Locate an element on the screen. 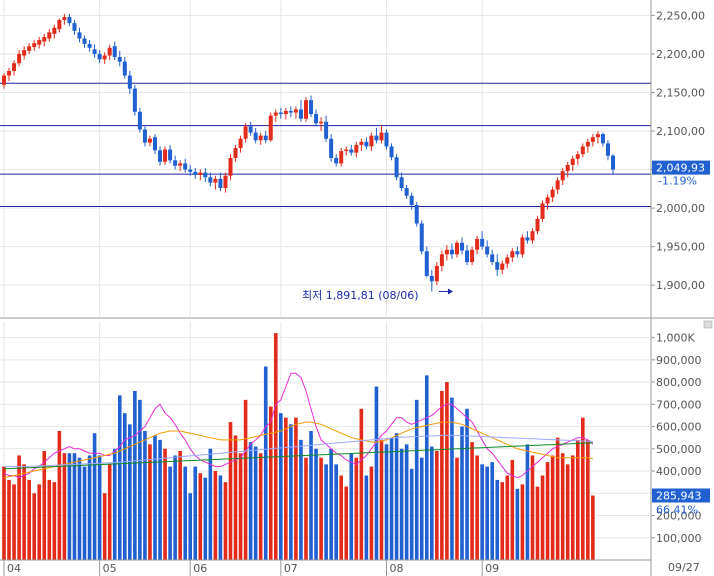  x-tick-label: 04 is located at coordinates (14, 568).